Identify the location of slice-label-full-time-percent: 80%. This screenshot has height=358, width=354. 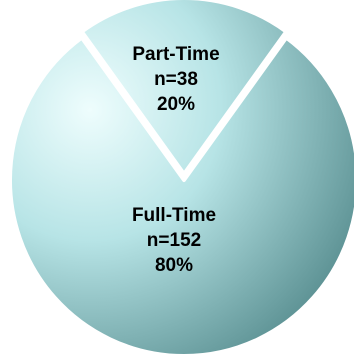
(174, 265).